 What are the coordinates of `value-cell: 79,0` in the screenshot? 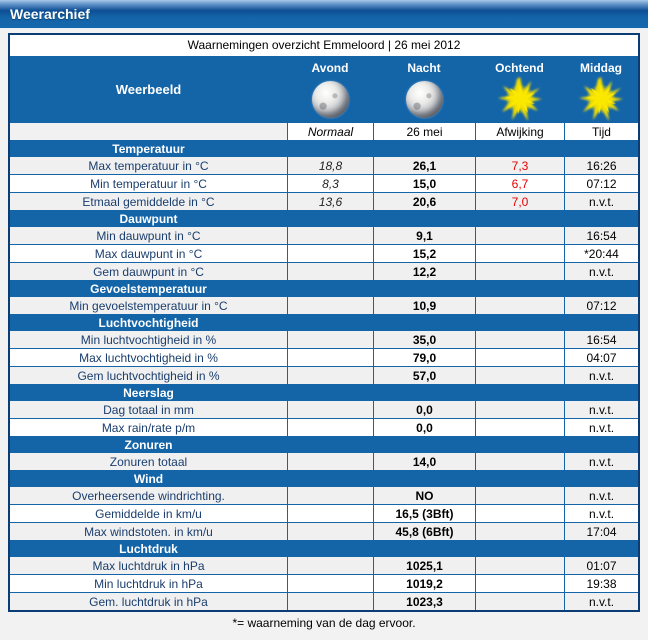 It's located at (424, 357).